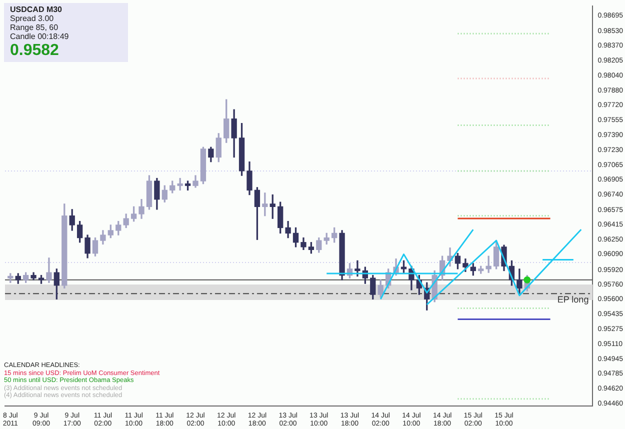  Describe the element at coordinates (37, 9) in the screenshot. I see `chart-title: USDCAD M30` at that location.